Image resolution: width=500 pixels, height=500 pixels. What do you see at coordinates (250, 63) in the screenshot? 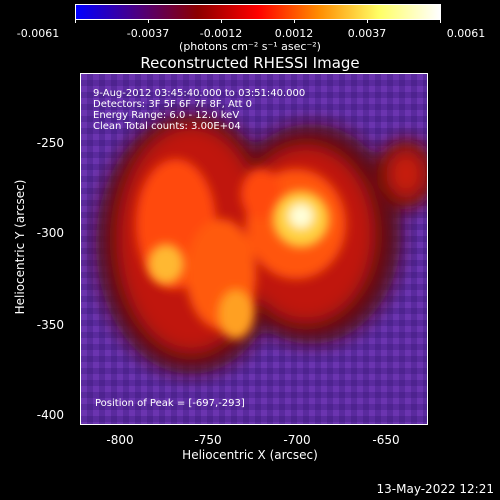
I see `plot-title: Reconstructed RHESSI Image` at bounding box center [250, 63].